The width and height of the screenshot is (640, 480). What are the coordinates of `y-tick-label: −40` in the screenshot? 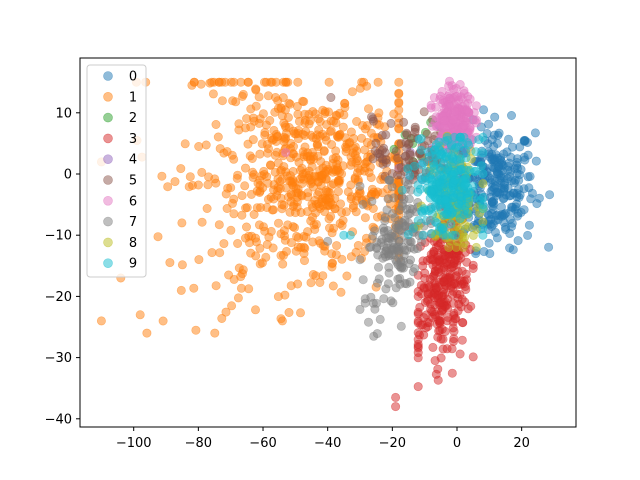 It's located at (58, 419).